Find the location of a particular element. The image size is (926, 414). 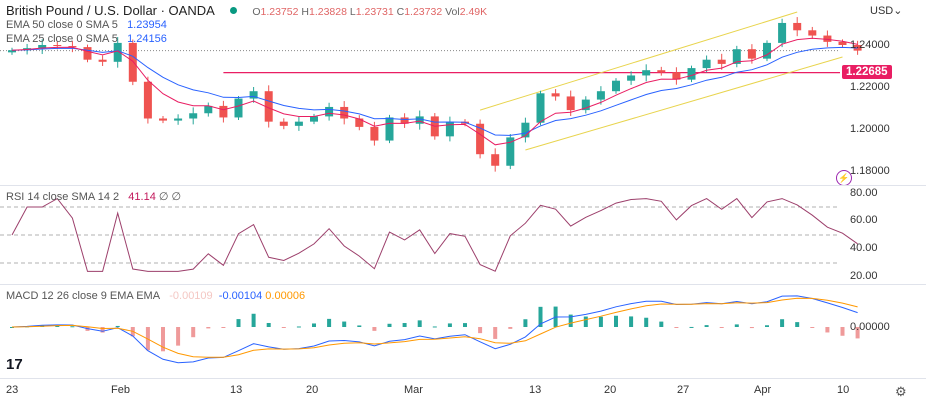

gear-icon: ⚙ is located at coordinates (901, 391).